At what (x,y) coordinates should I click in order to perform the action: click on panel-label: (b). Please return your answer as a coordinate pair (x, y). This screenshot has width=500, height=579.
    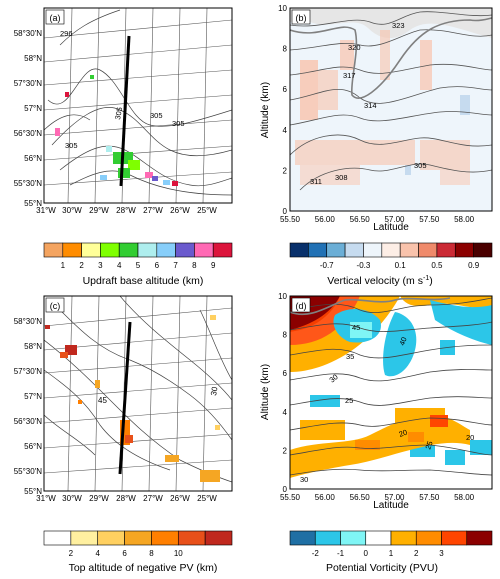
    Looking at the image, I should click on (301, 18).